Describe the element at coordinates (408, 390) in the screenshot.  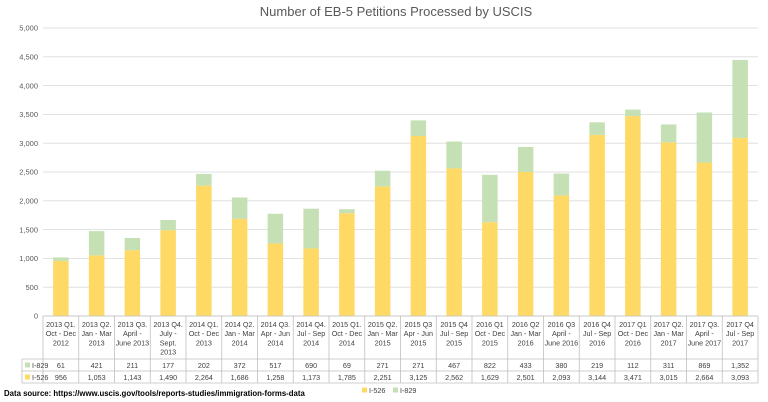
I see `legend-label-i829: I-829` at that location.